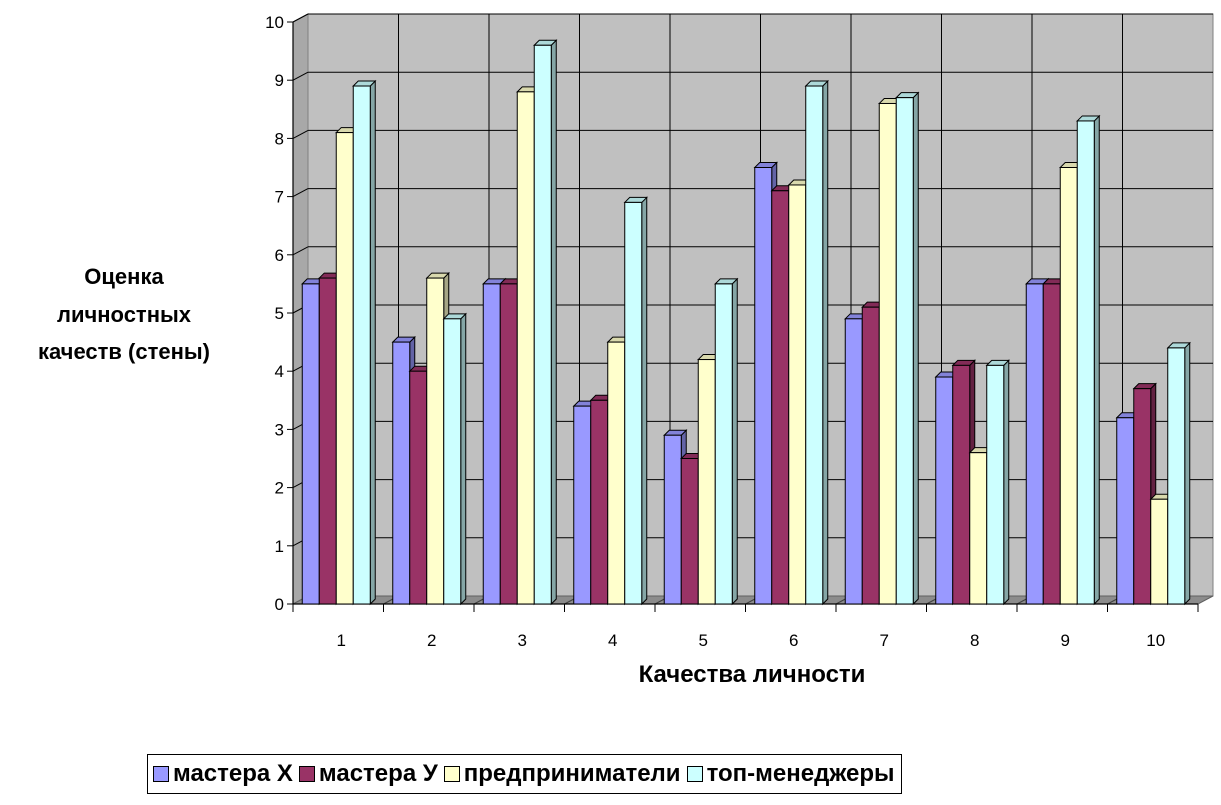 This screenshot has width=1221, height=805. Describe the element at coordinates (274, 22) in the screenshot. I see `y-tick-label: 10` at that location.